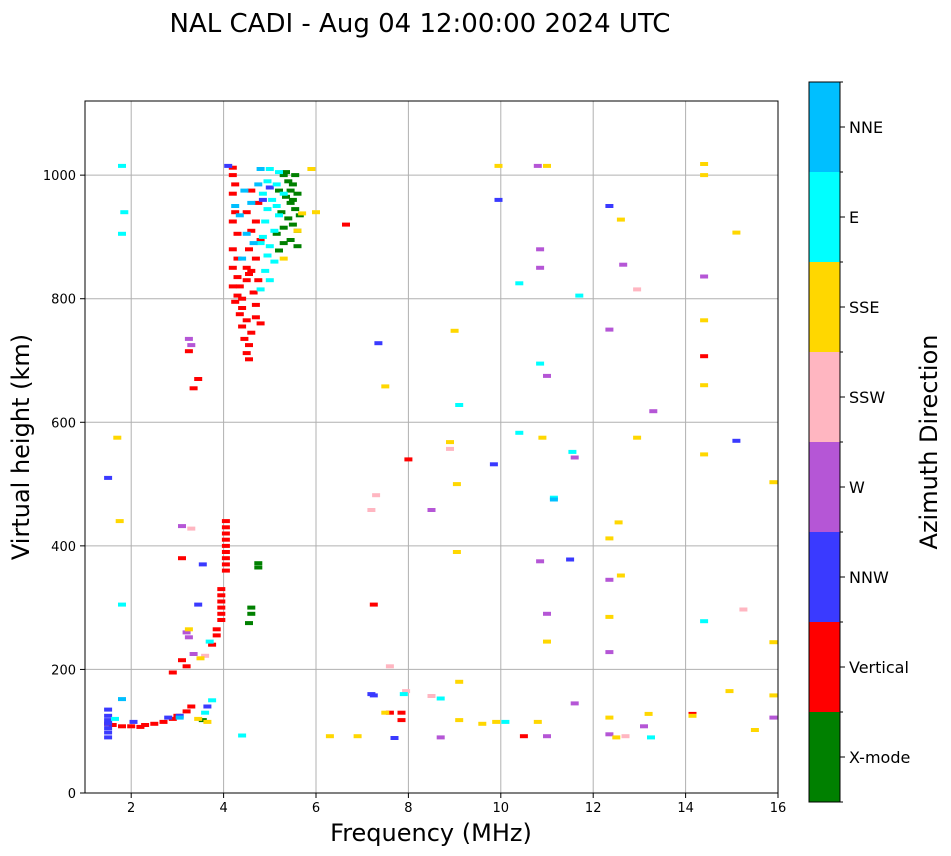 This screenshot has height=856, width=951. I want to click on colorbar-segment-x-mode, so click(824, 757).